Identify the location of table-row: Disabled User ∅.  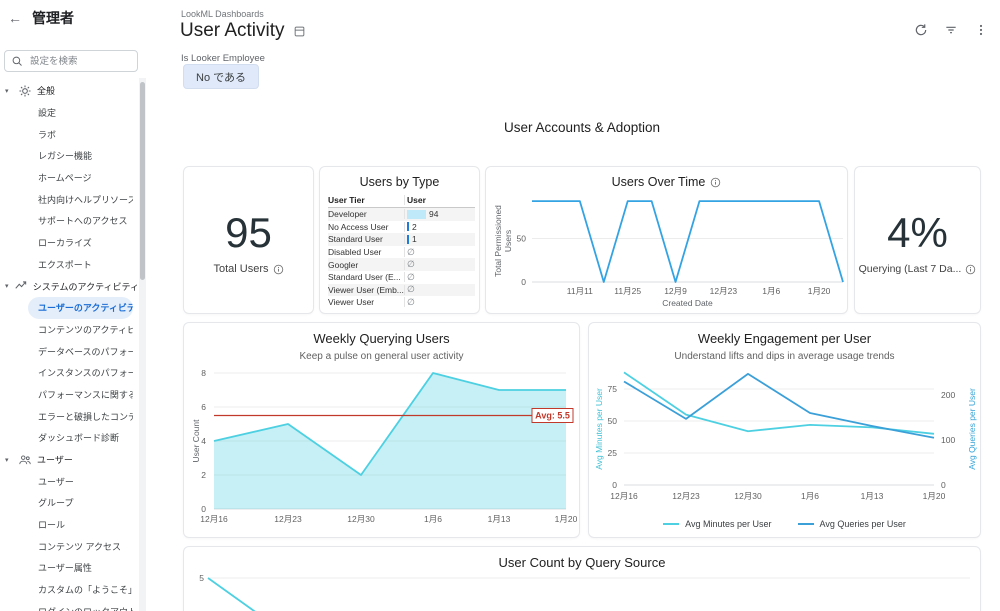
(401, 252).